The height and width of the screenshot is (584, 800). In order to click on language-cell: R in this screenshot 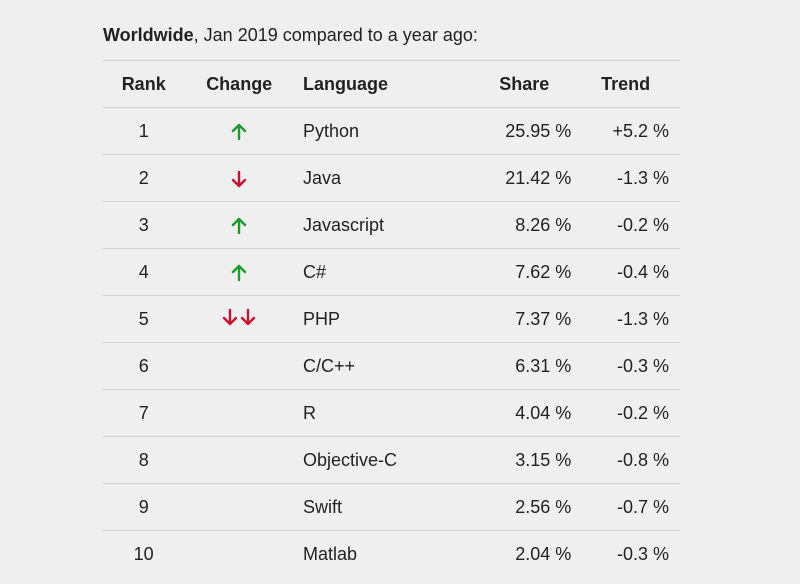, I will do `click(374, 413)`.